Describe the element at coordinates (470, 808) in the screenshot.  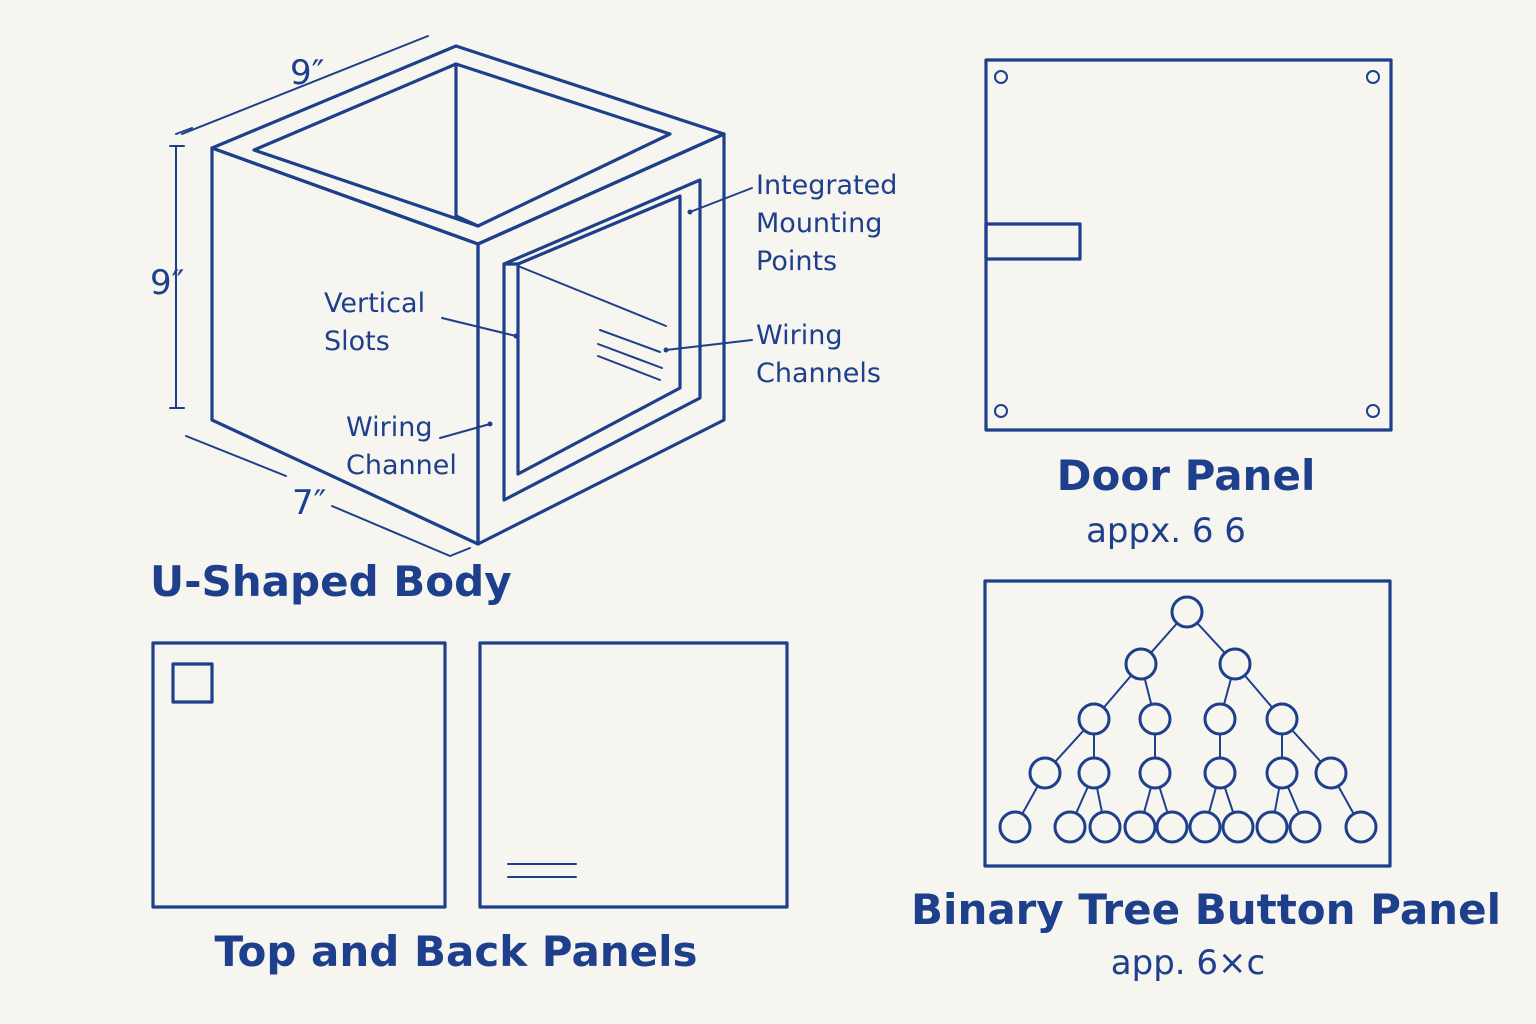
I see `top-back-panels-drawing: Top and Back Panels` at that location.